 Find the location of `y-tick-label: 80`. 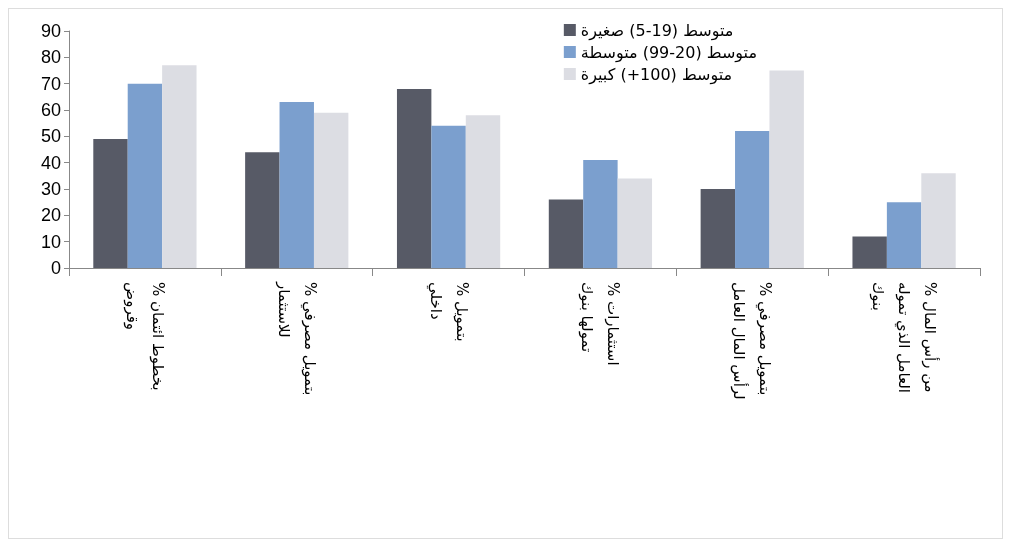

y-tick-label: 80 is located at coordinates (50, 57).